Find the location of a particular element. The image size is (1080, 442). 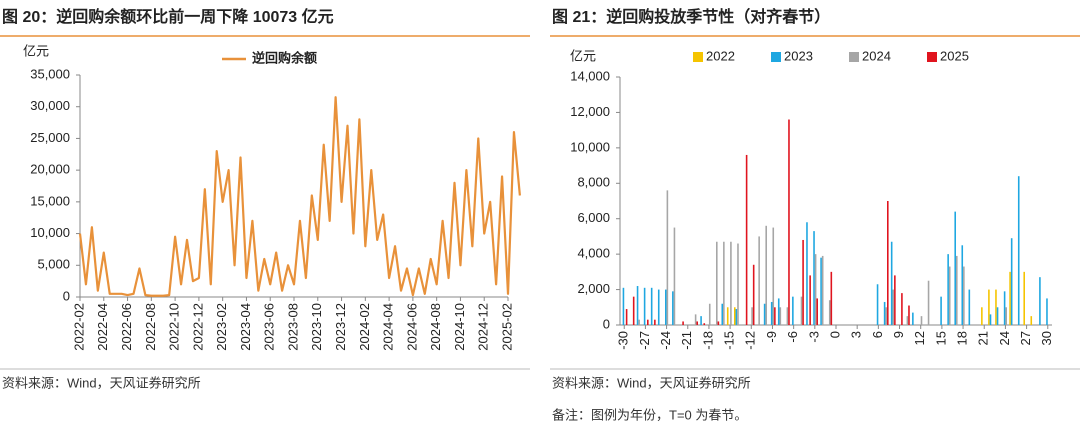

x-tick-label: 2024-06 is located at coordinates (411, 327).